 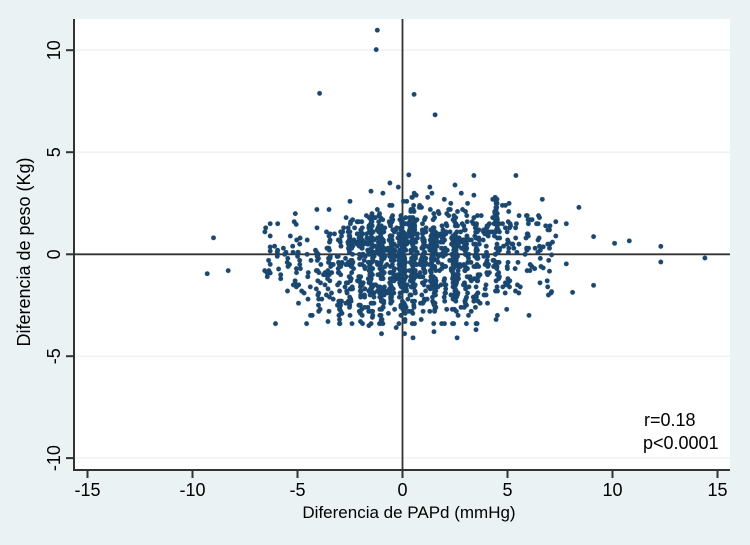 I want to click on svg-text: Diferencia de peso (Kg), so click(x=24, y=251).